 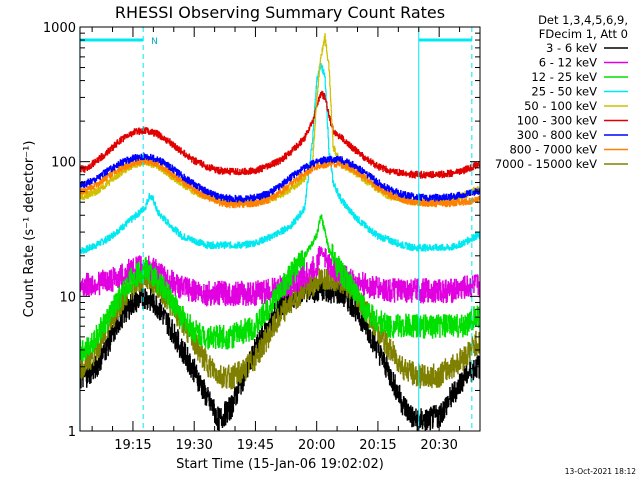 What do you see at coordinates (546, 164) in the screenshot?
I see `legend-label: 7000 - 15000 keV` at bounding box center [546, 164].